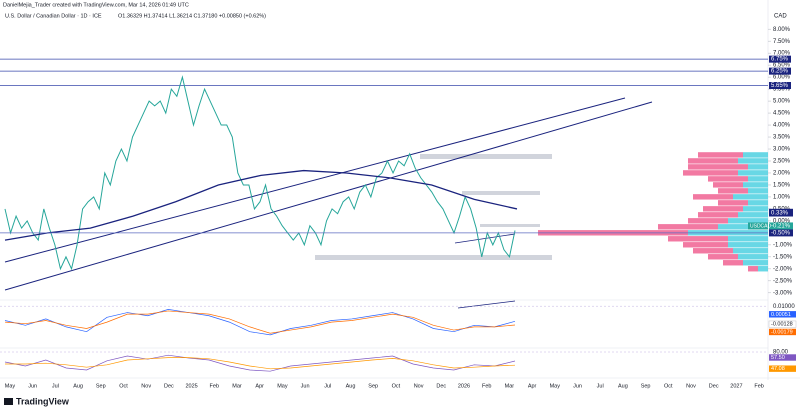 Image resolution: width=800 pixels, height=415 pixels. Describe the element at coordinates (8, 401) in the screenshot. I see `logo-mark` at that location.